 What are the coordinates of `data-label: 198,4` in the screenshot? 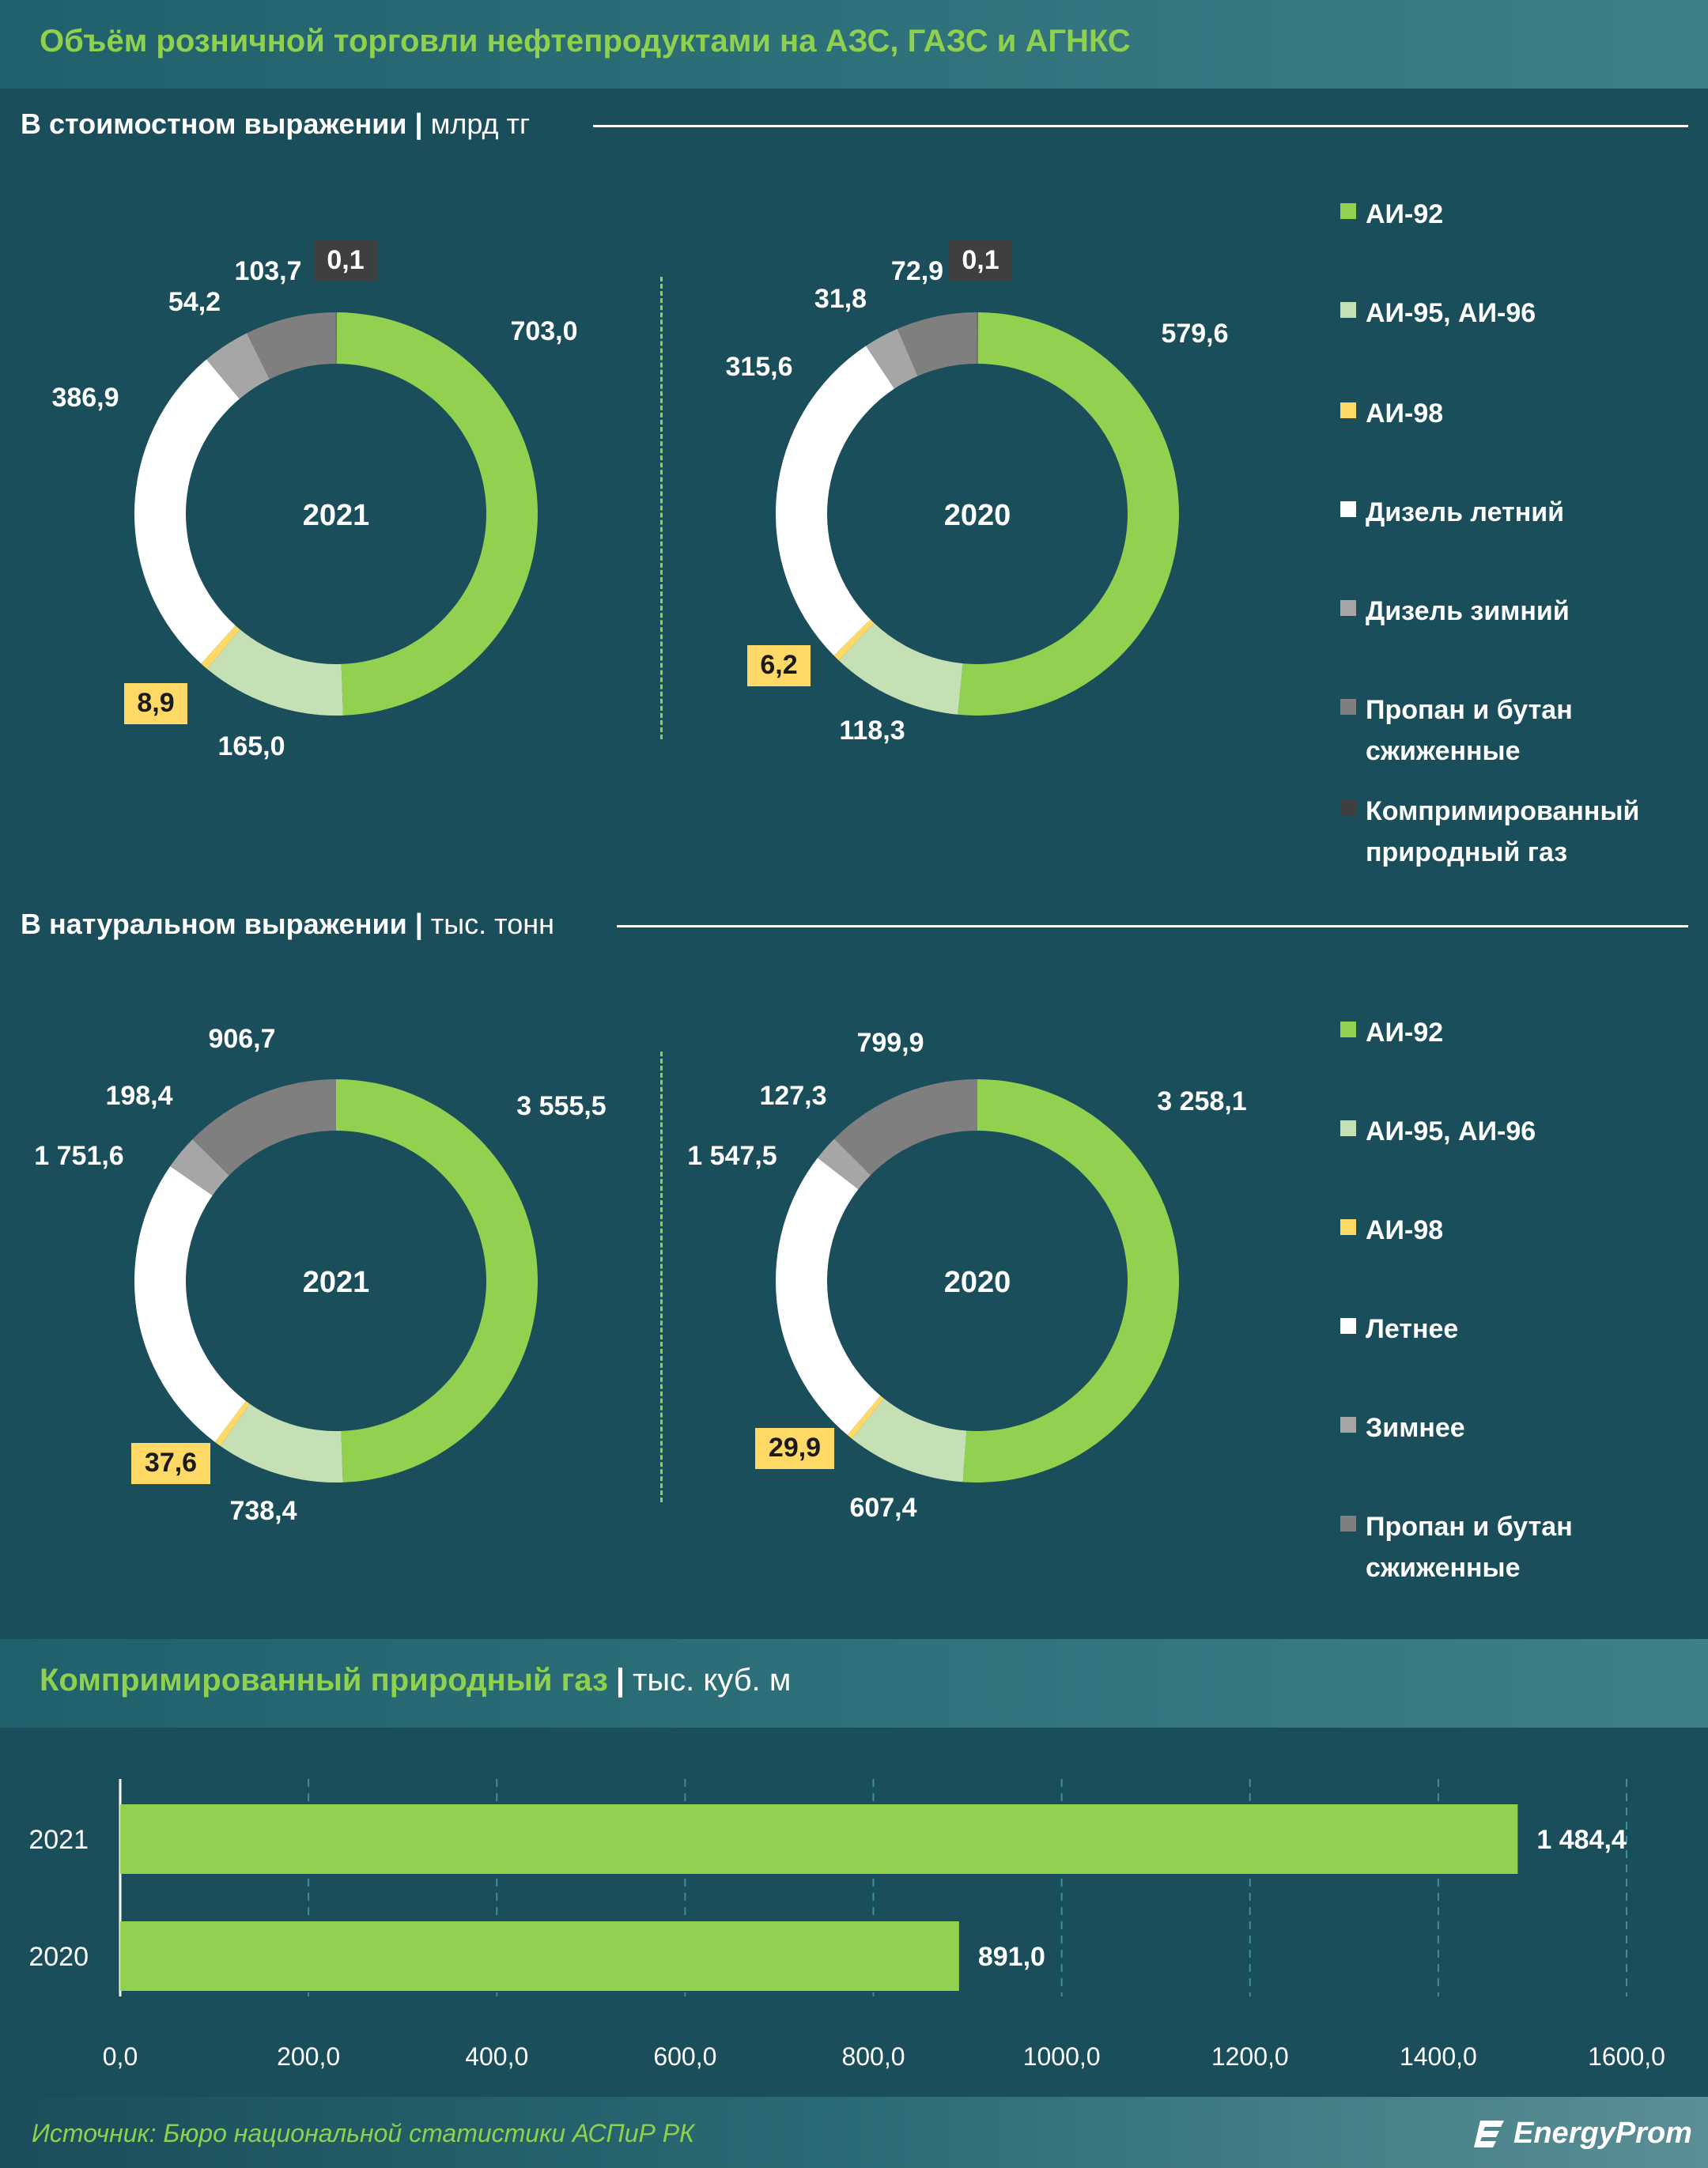 It's located at (138, 1096).